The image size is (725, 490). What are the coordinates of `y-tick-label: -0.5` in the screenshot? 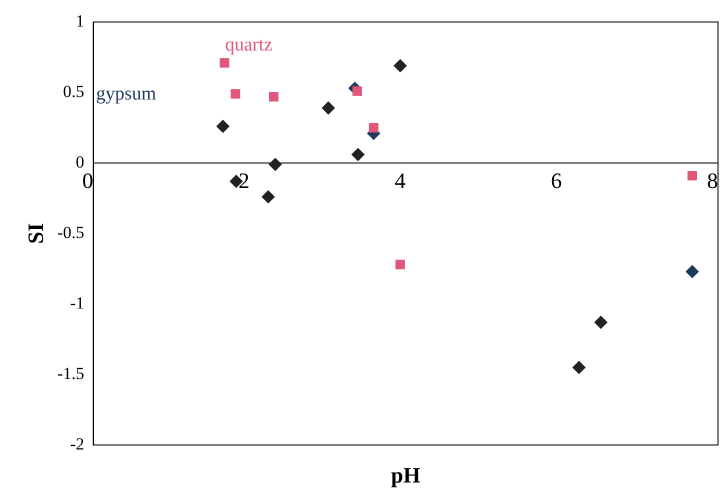 It's located at (70, 232).